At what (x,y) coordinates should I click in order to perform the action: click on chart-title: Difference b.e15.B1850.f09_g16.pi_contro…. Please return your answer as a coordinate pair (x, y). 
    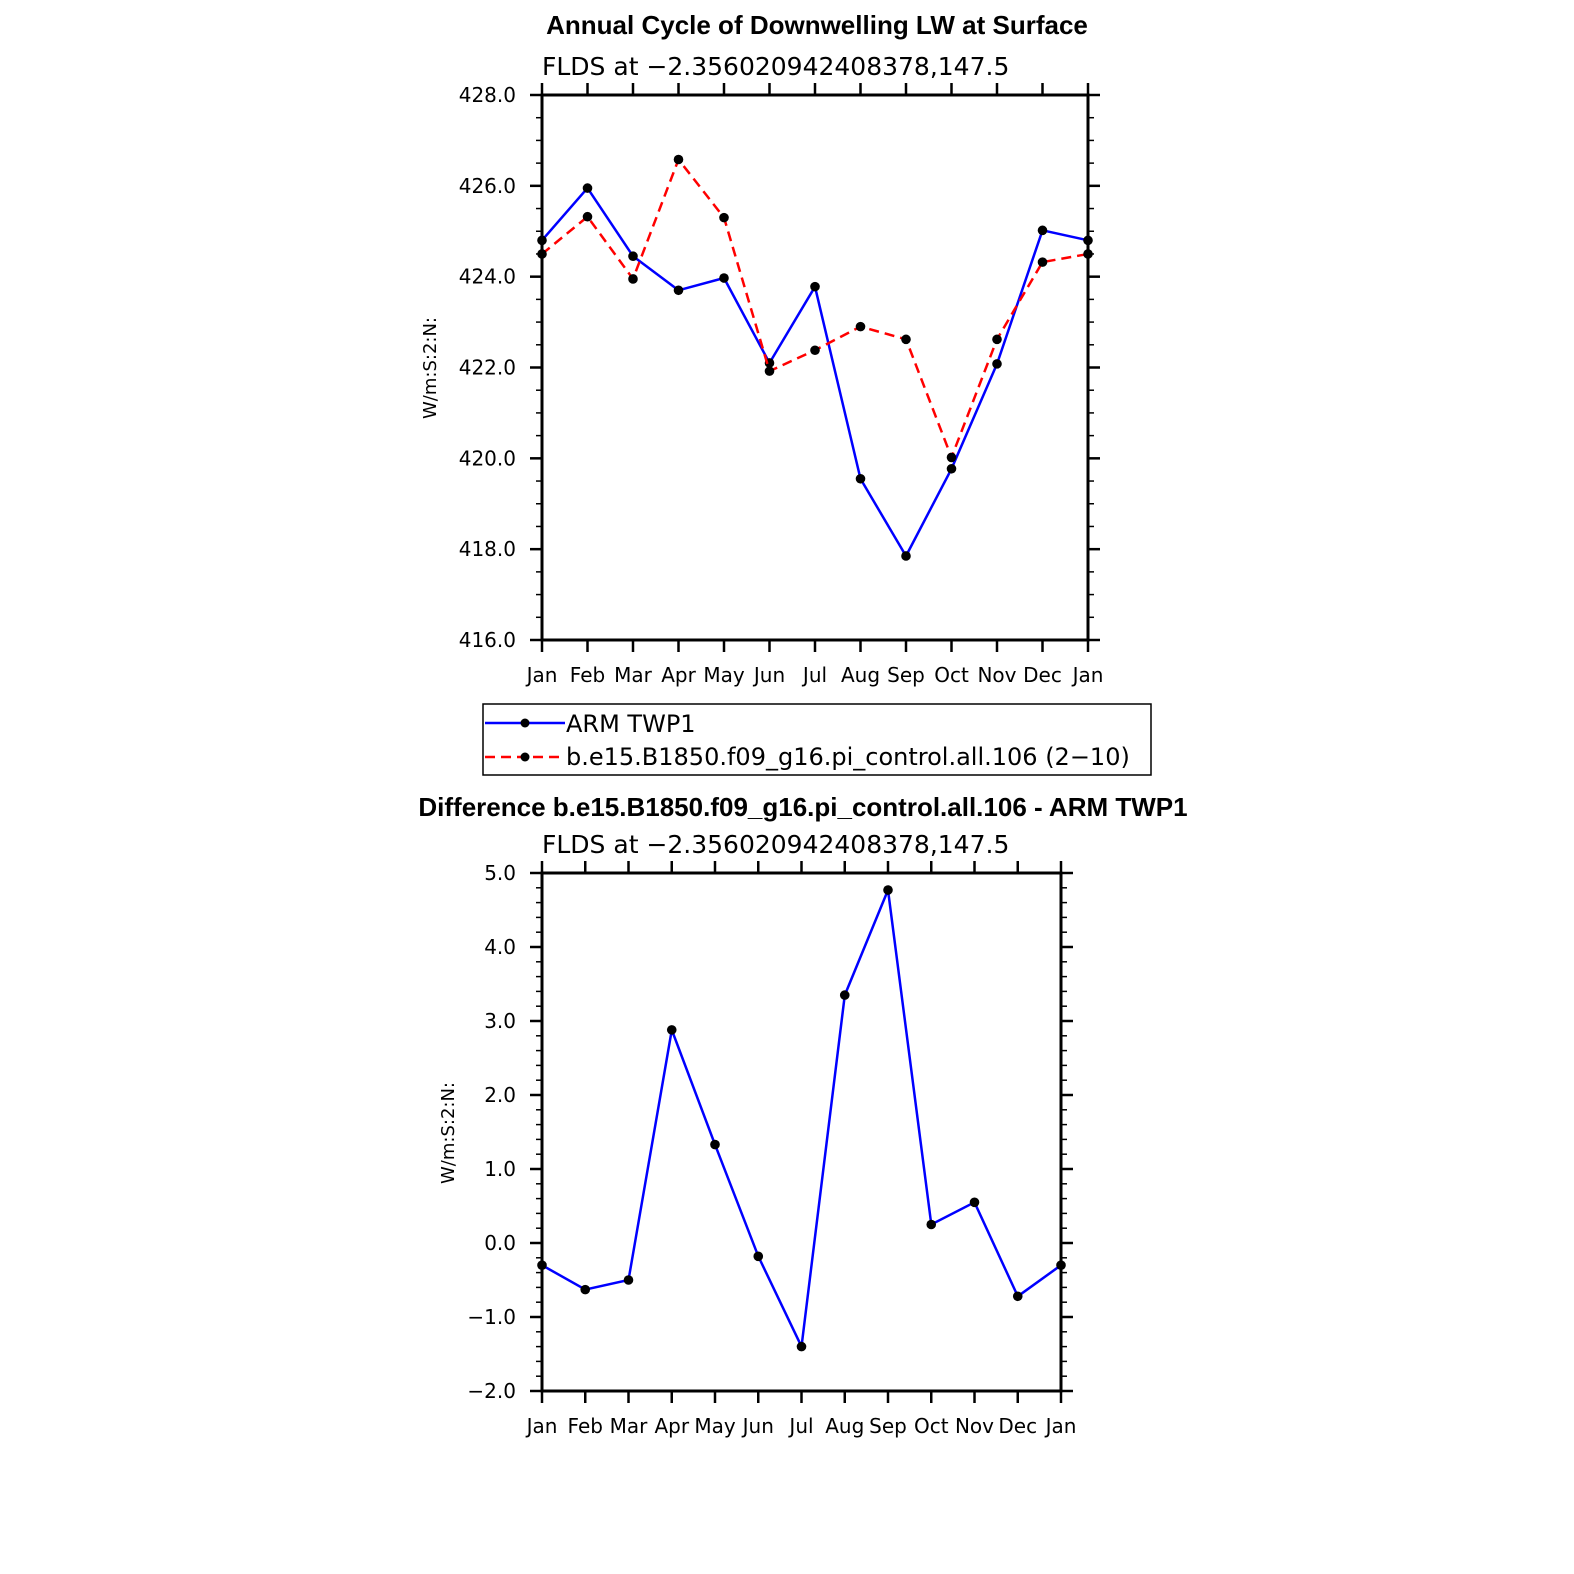
    Looking at the image, I should click on (802, 807).